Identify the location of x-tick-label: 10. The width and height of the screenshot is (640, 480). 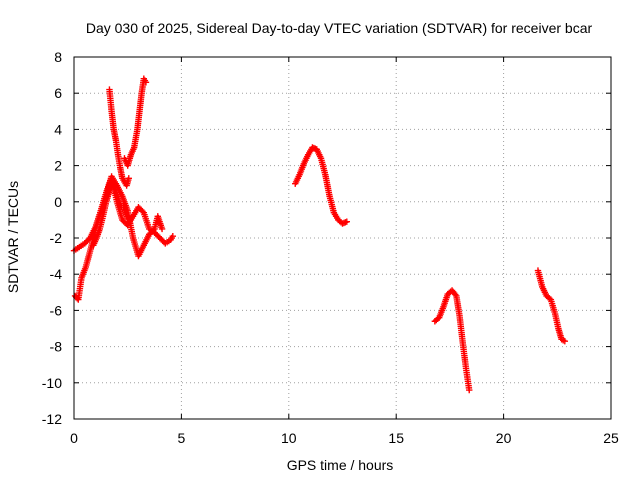
(289, 438).